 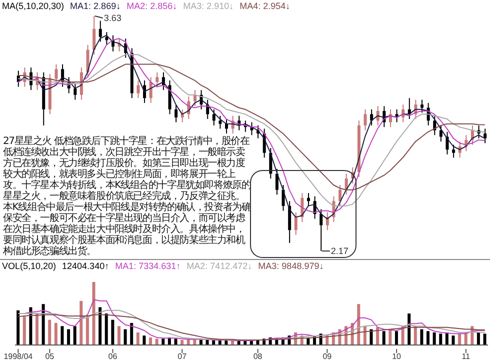 I want to click on annotation: 3.63, so click(x=113, y=18).